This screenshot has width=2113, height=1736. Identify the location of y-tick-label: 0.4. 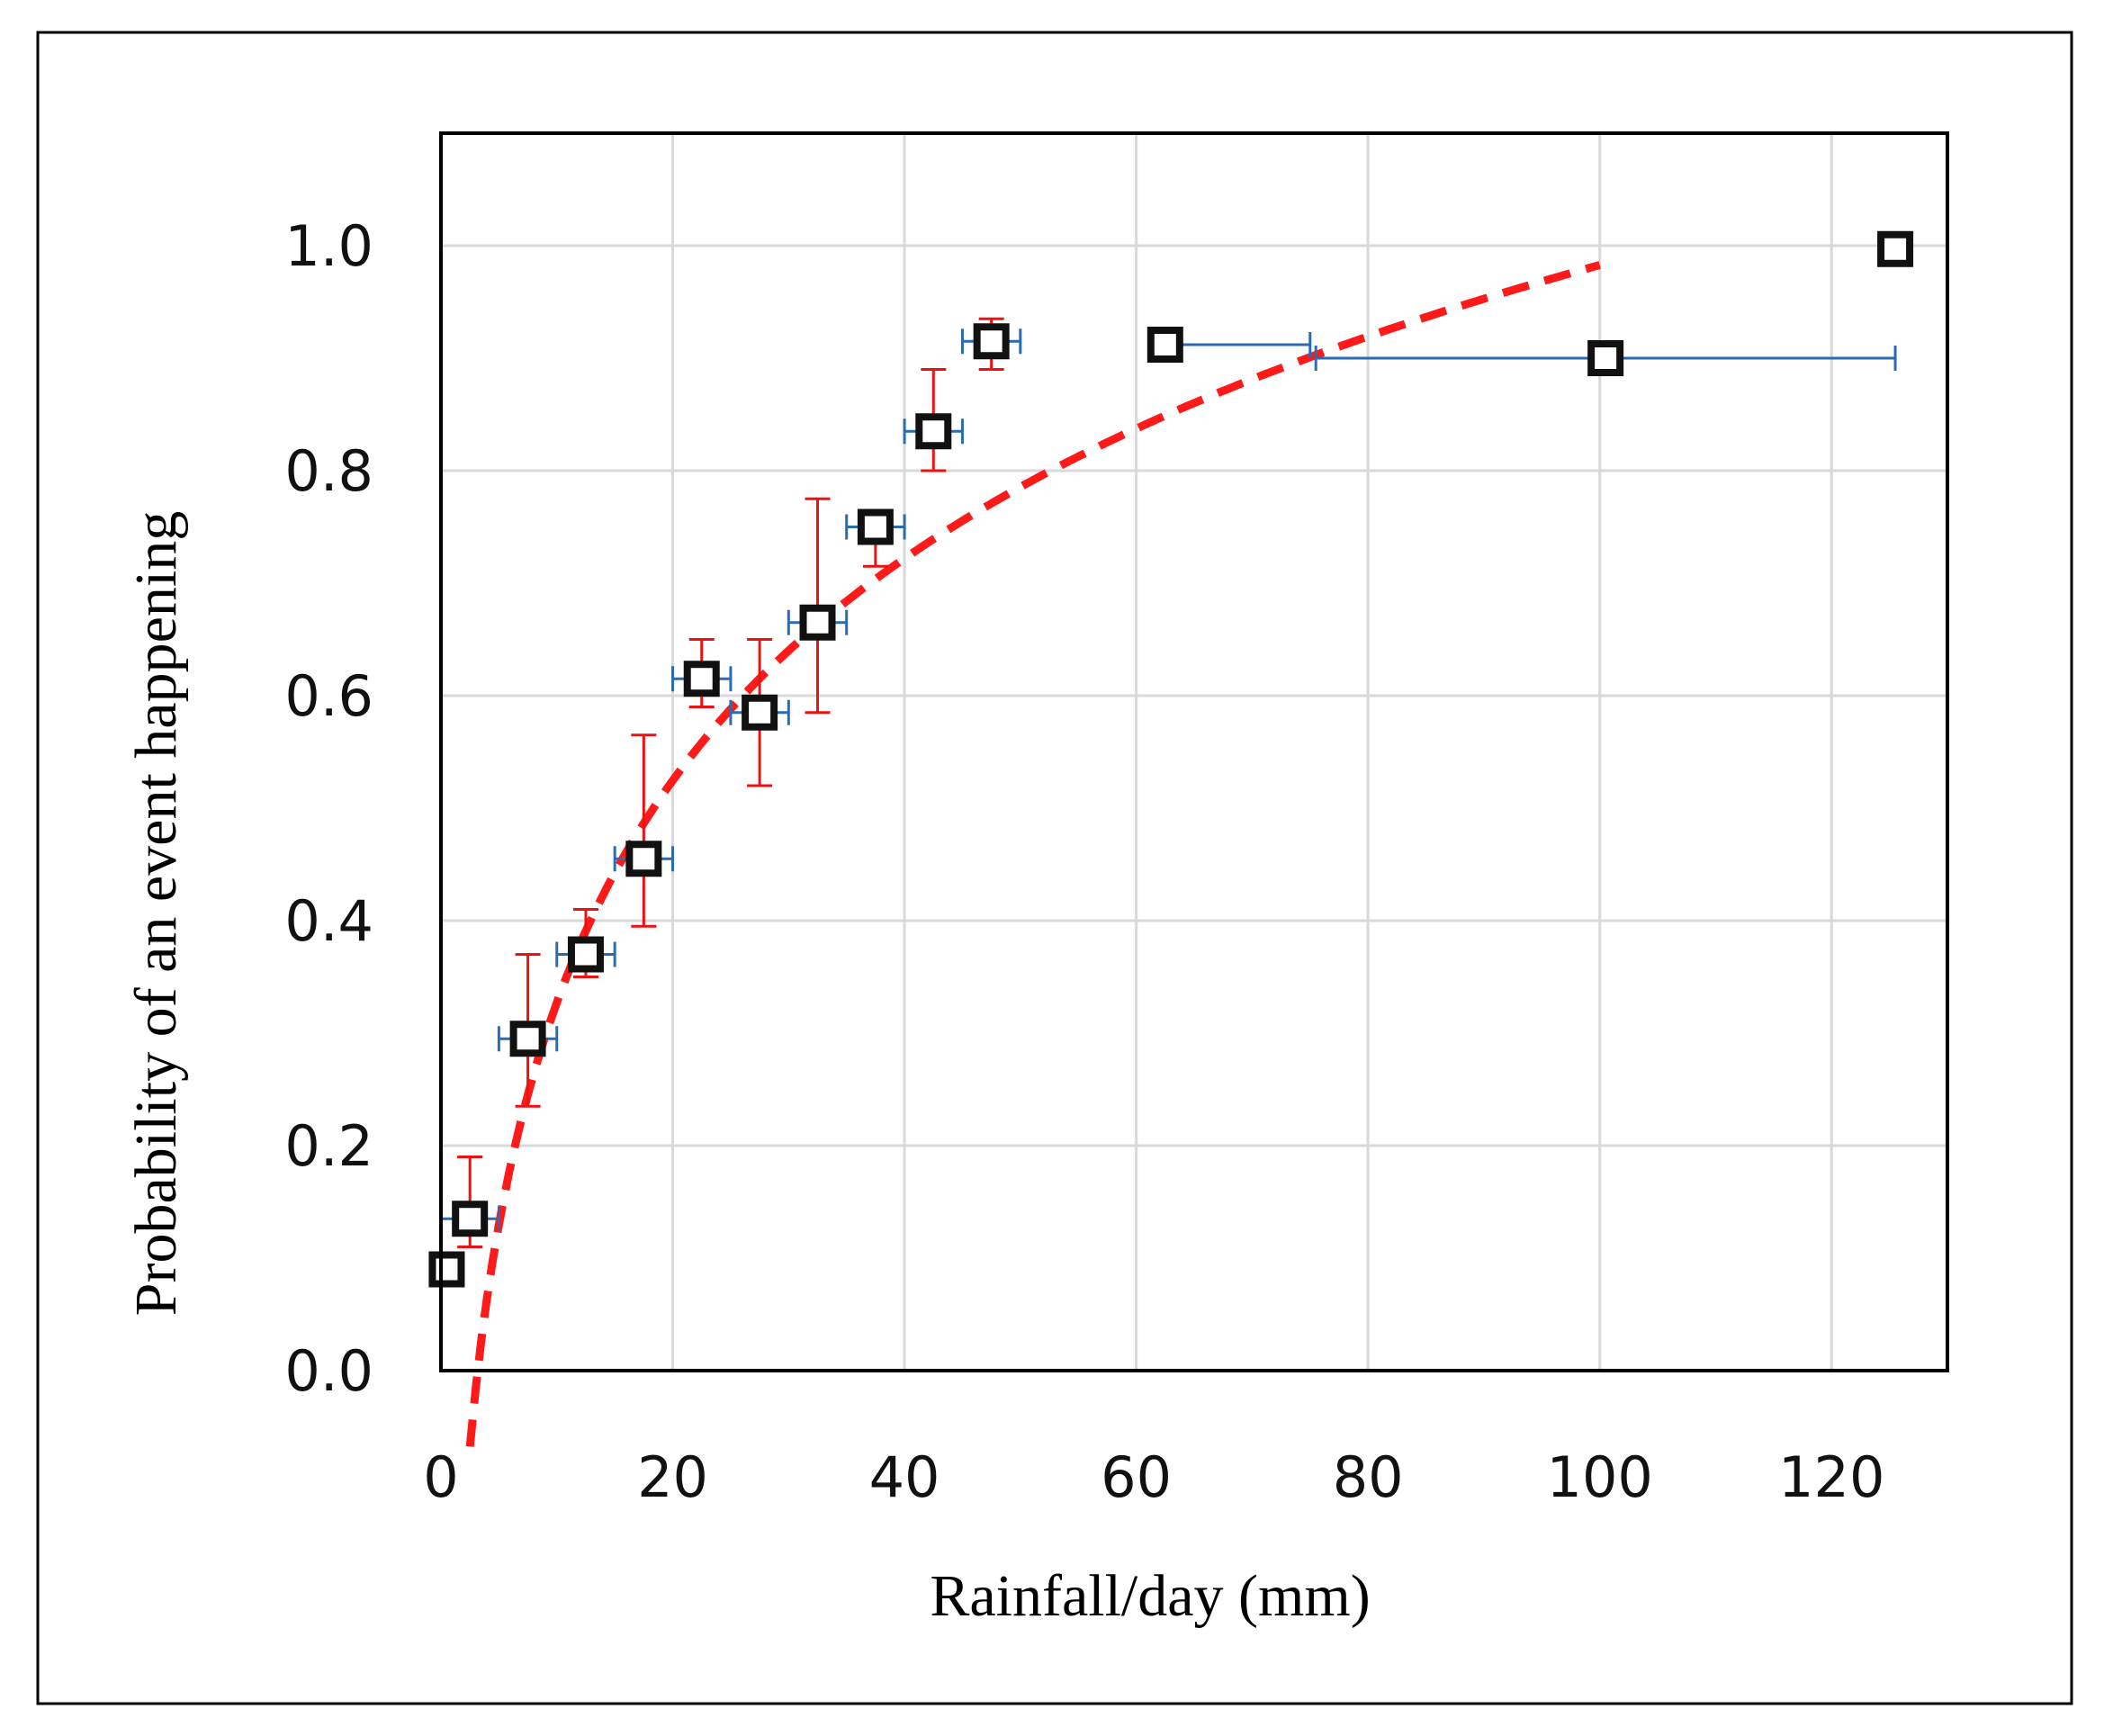
(328, 921).